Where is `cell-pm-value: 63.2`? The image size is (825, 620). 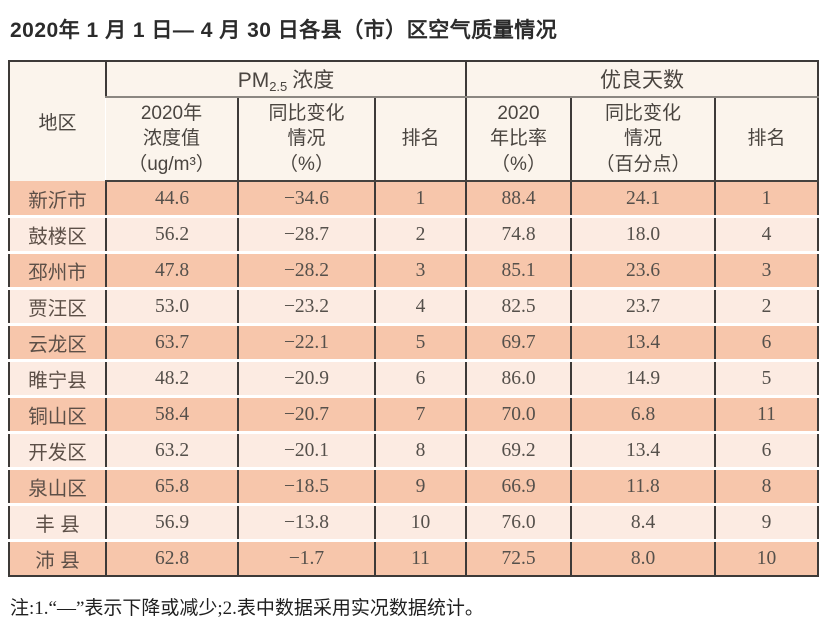
cell-pm-value: 63.2 is located at coordinates (171, 450).